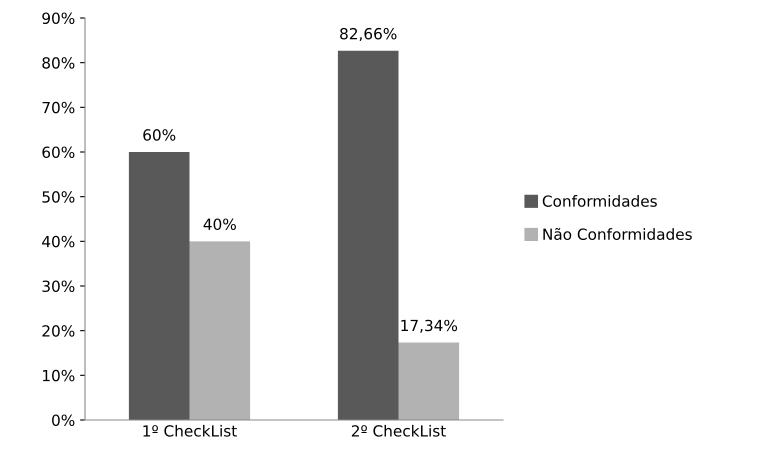 This screenshot has height=463, width=781. I want to click on y-tick-label: 20%, so click(58, 331).